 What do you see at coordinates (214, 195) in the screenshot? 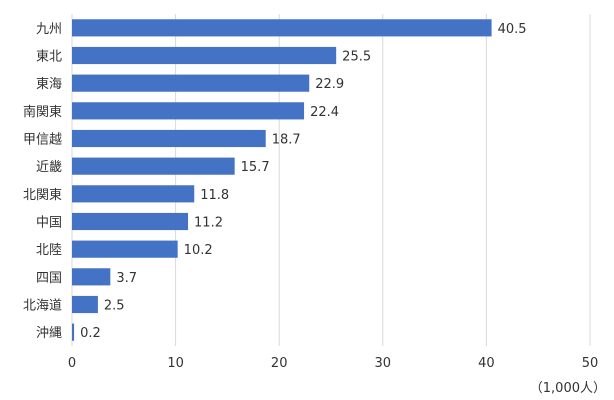
I see `value-label: 11.8` at bounding box center [214, 195].